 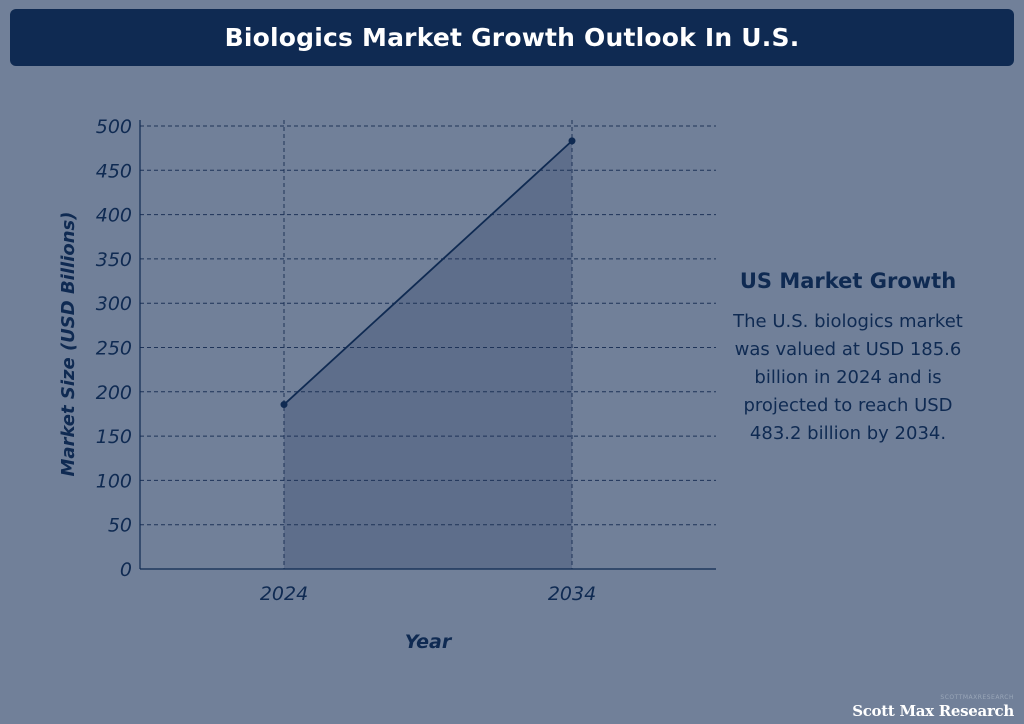 I want to click on y-axis-label: Market Size (USD Billions), so click(x=68, y=344).